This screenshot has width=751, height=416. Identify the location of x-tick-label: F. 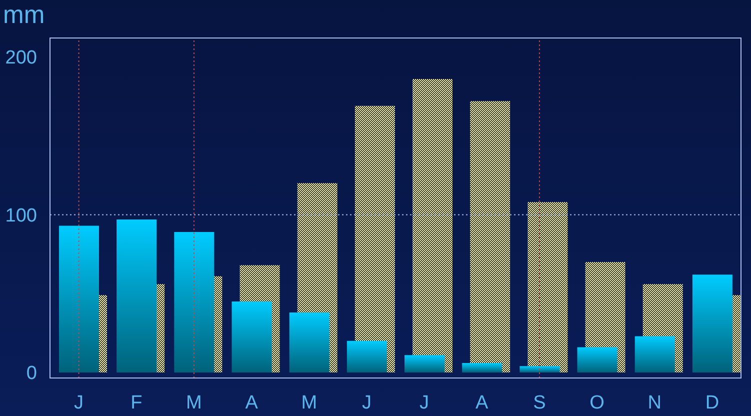
(136, 403).